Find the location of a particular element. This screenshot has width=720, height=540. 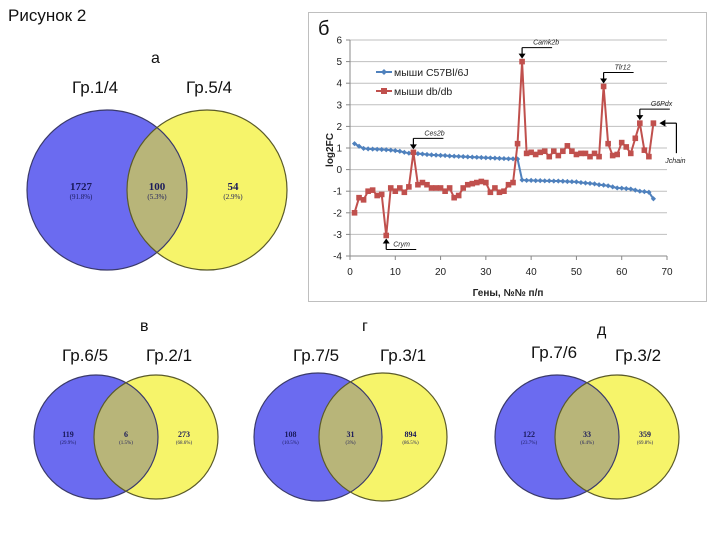

annotation-tlr12-label: Tlr12 is located at coordinates (623, 67).